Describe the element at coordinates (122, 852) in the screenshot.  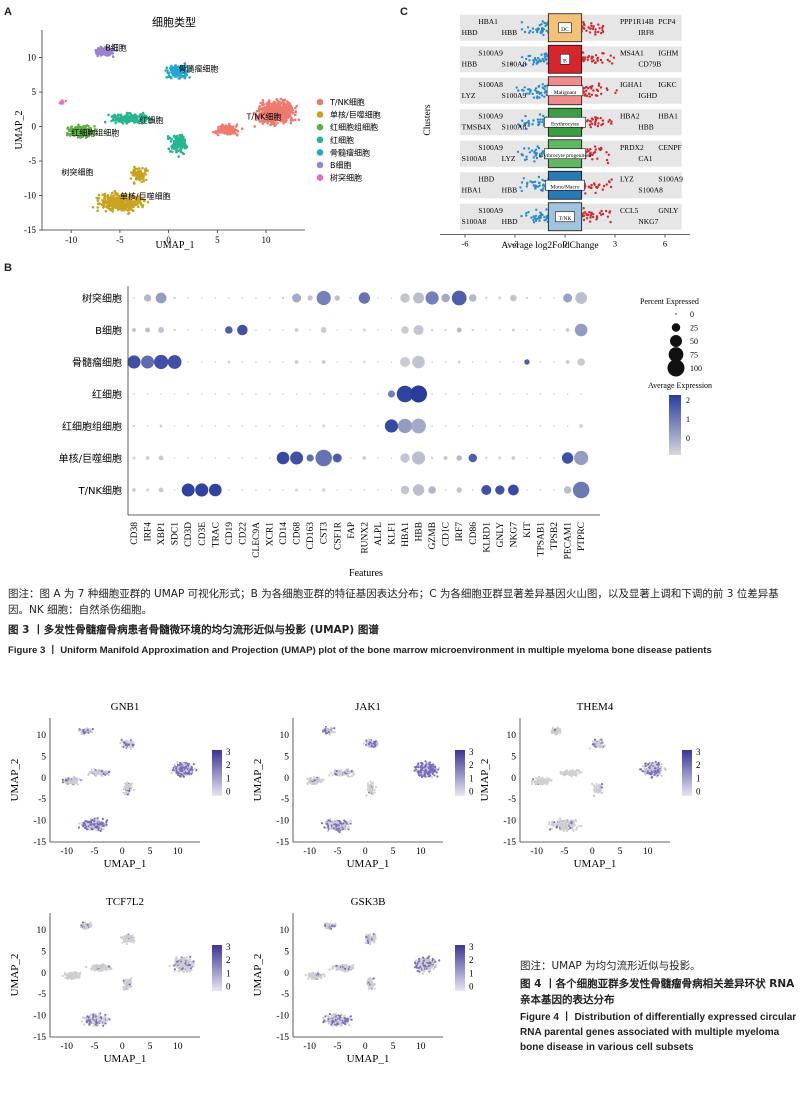
I see `x-tick-label: 0` at that location.